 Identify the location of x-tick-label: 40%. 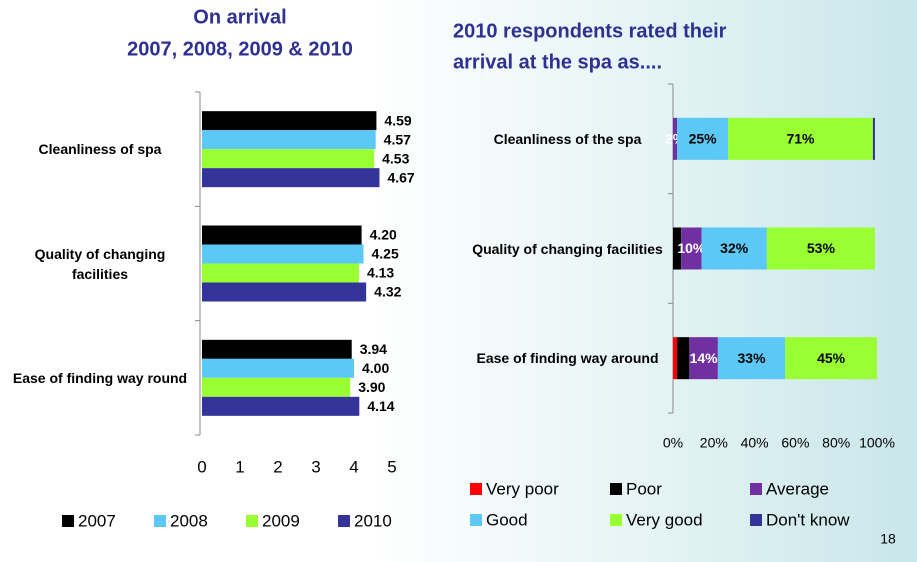
(755, 443).